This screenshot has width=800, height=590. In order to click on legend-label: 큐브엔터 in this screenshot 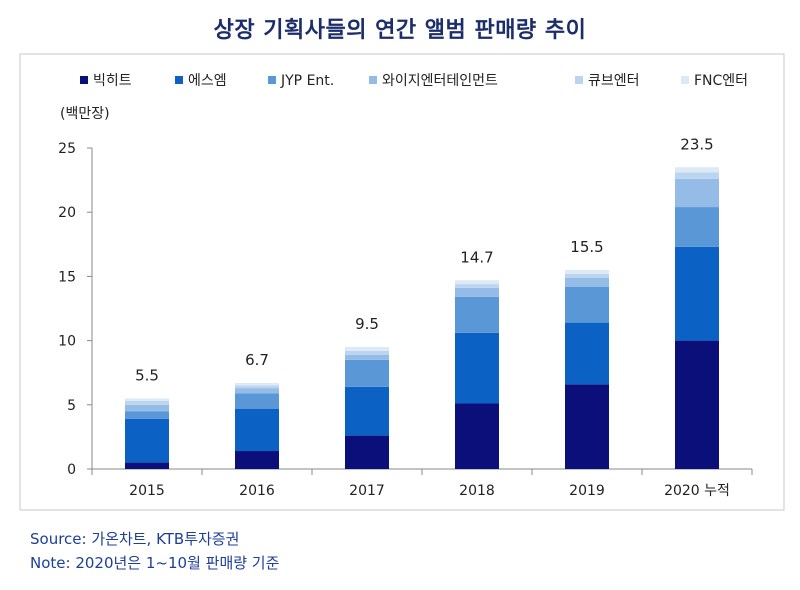, I will do `click(614, 81)`.